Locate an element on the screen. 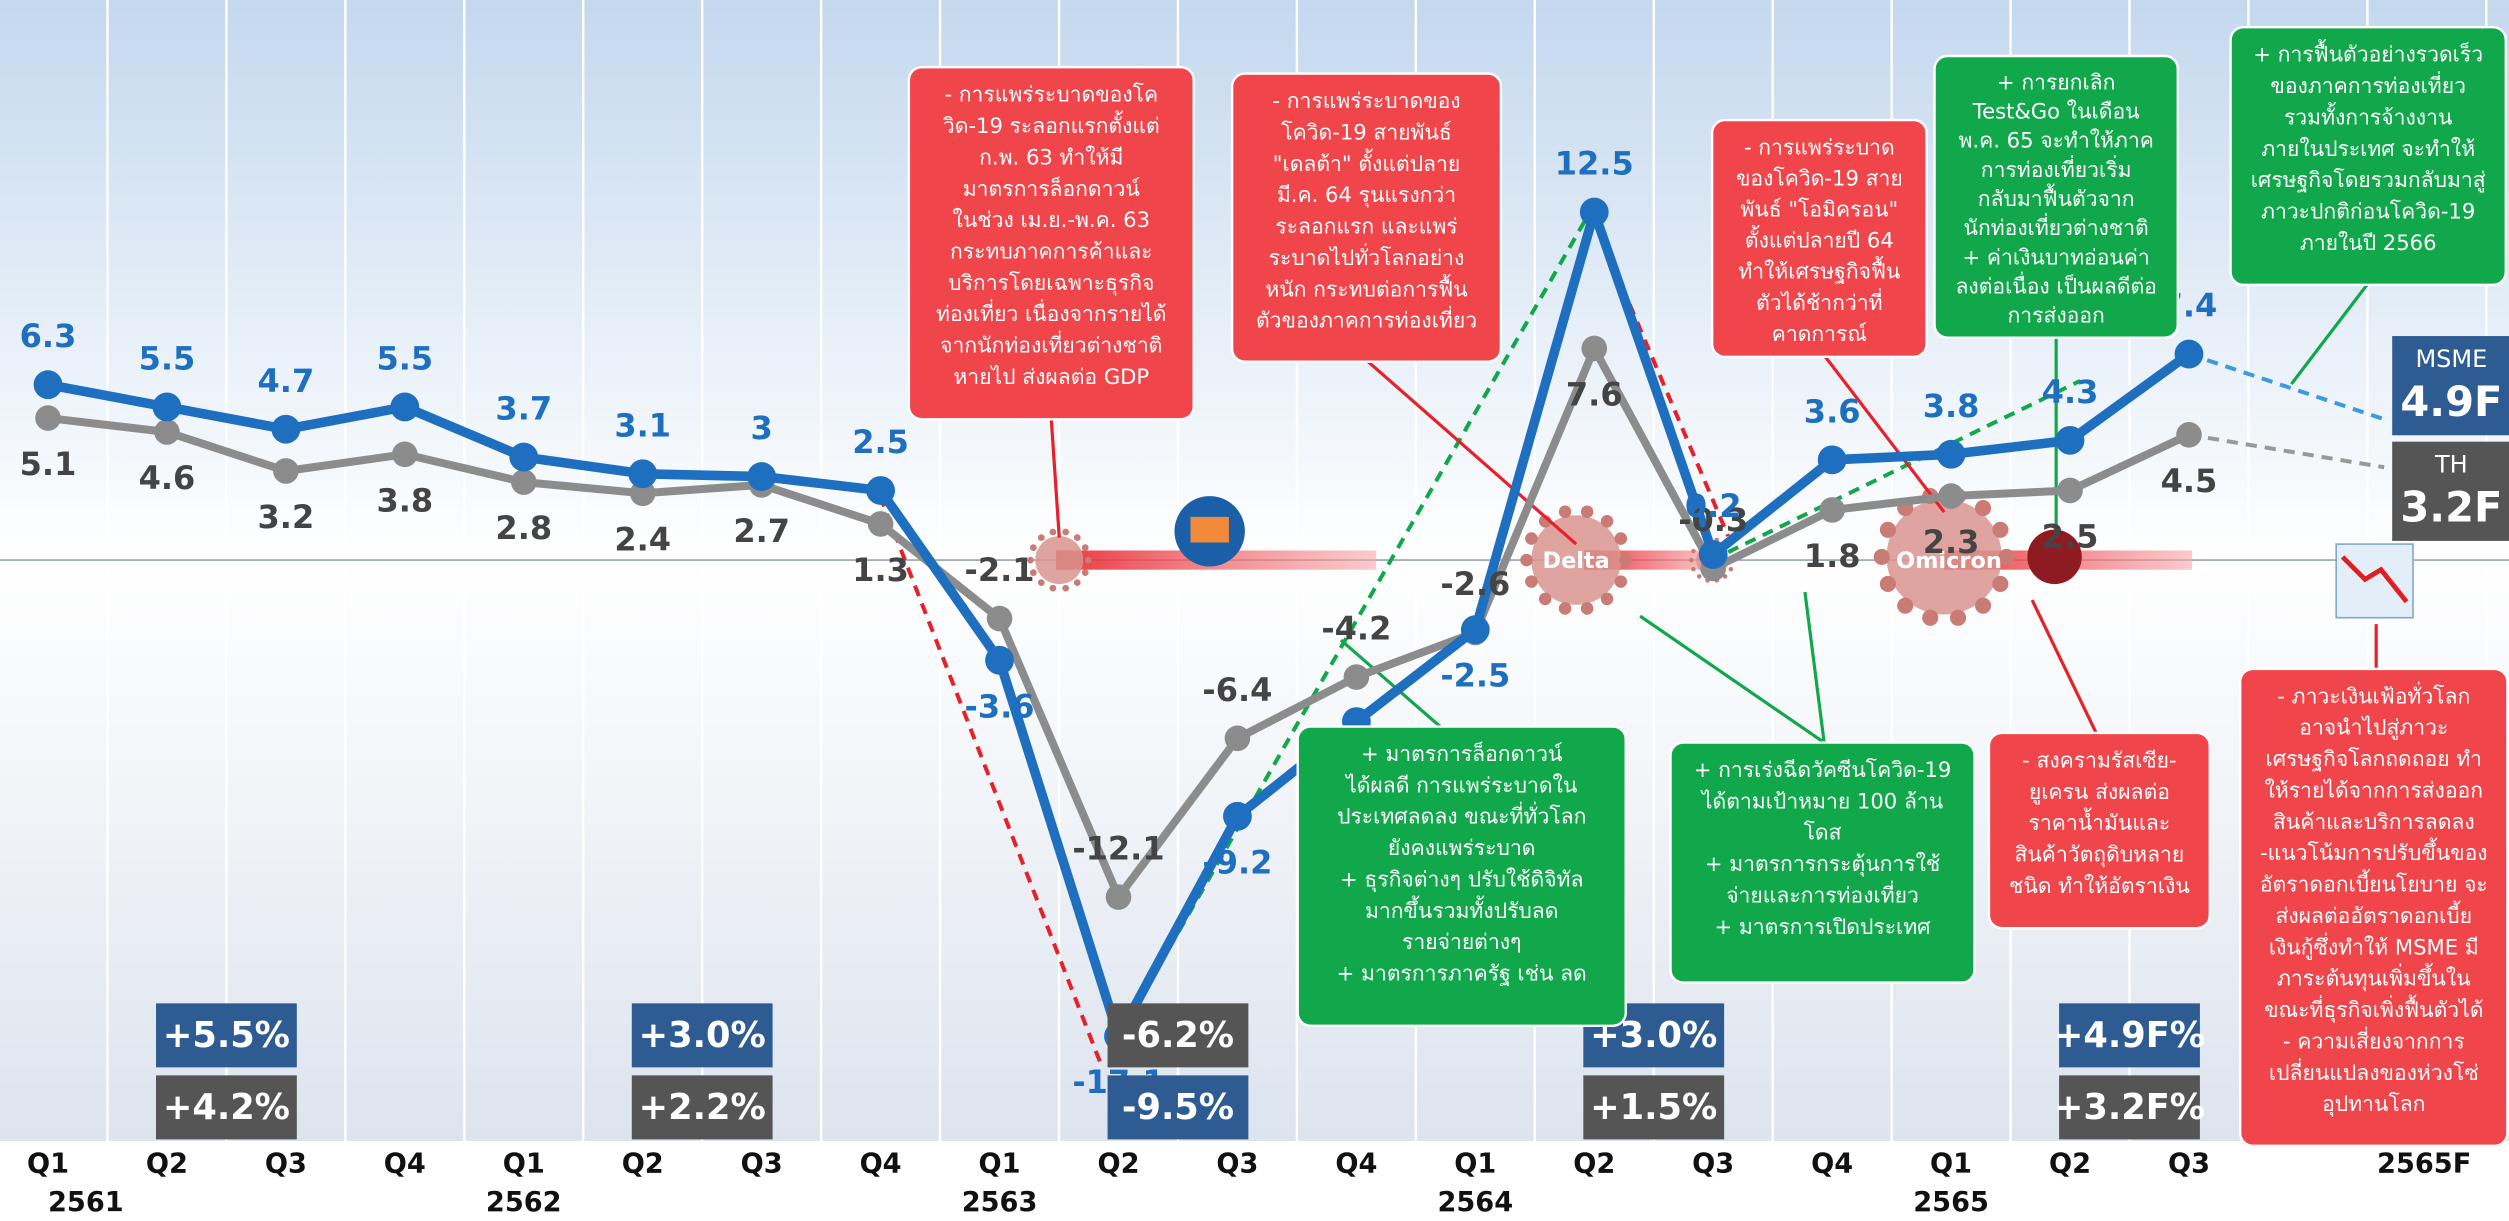 The width and height of the screenshot is (2509, 1221). data-label: -6.4 is located at coordinates (1237, 690).